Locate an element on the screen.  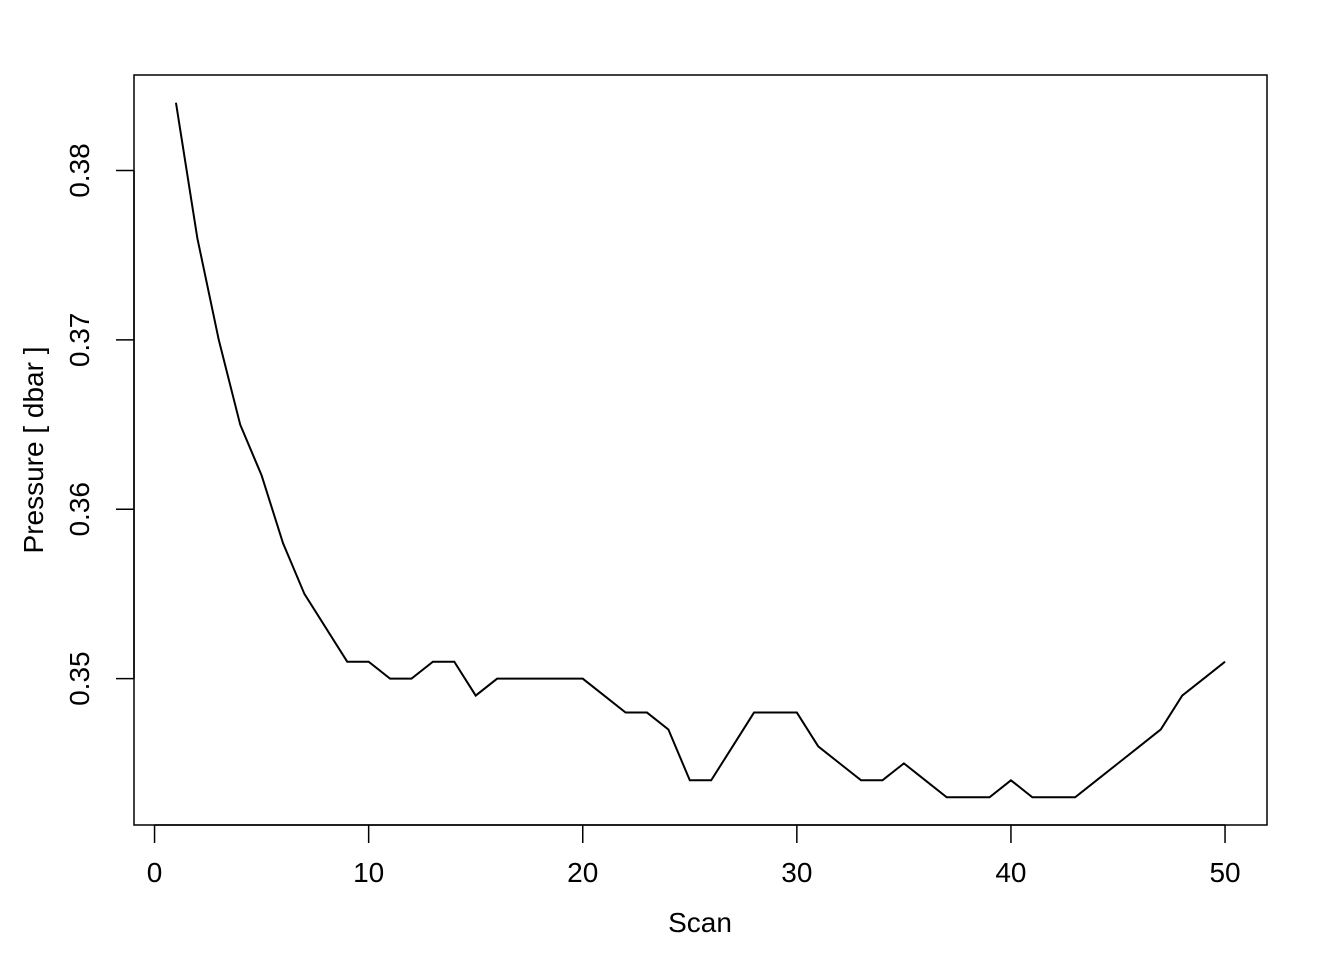
x-tick-label: 0 is located at coordinates (155, 872).